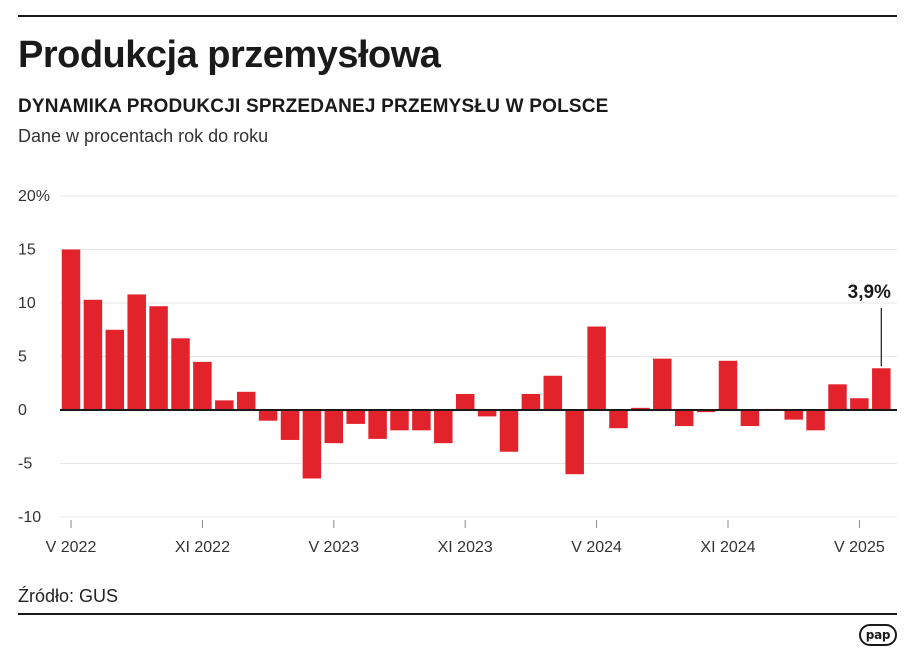 The image size is (915, 658). What do you see at coordinates (202, 547) in the screenshot?
I see `x-tick-label: XI 2022` at bounding box center [202, 547].